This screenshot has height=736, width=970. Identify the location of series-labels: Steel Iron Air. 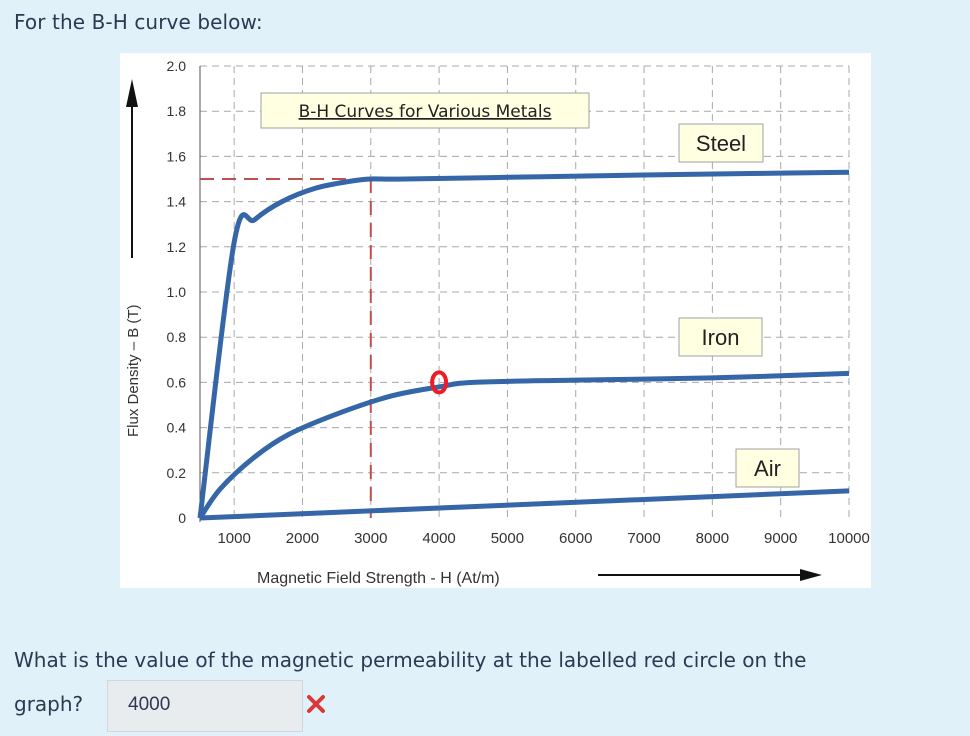
(739, 305).